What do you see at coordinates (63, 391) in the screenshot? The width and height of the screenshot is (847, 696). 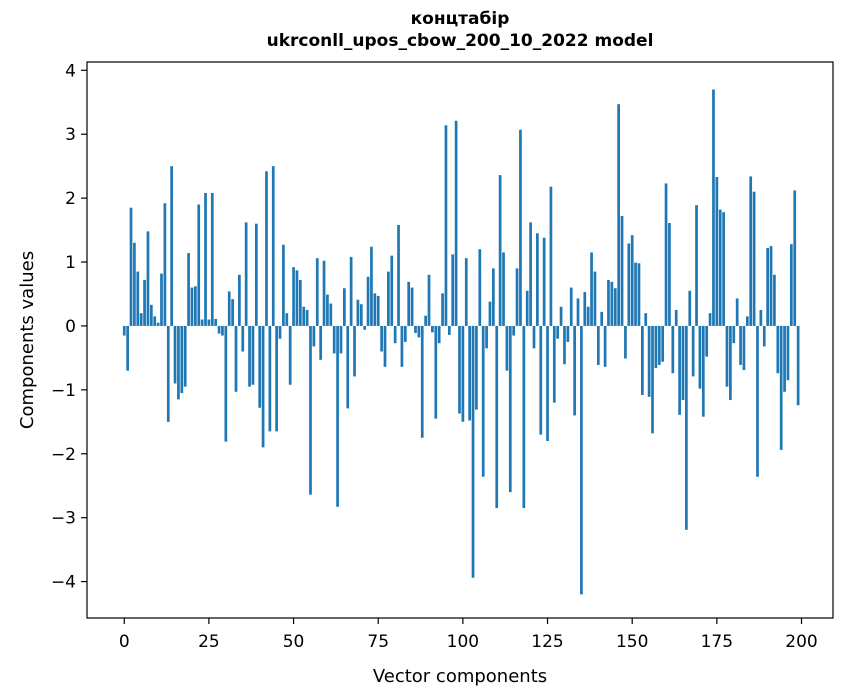 I see `y-tick-label: −1` at bounding box center [63, 391].